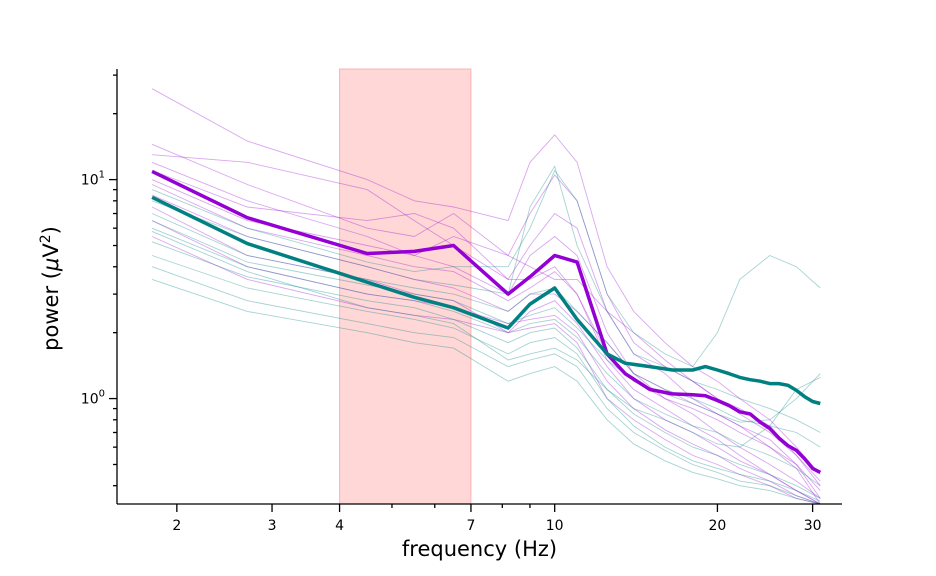 The height and width of the screenshot is (576, 936). I want to click on y-tick-label: 10¹, so click(93, 179).